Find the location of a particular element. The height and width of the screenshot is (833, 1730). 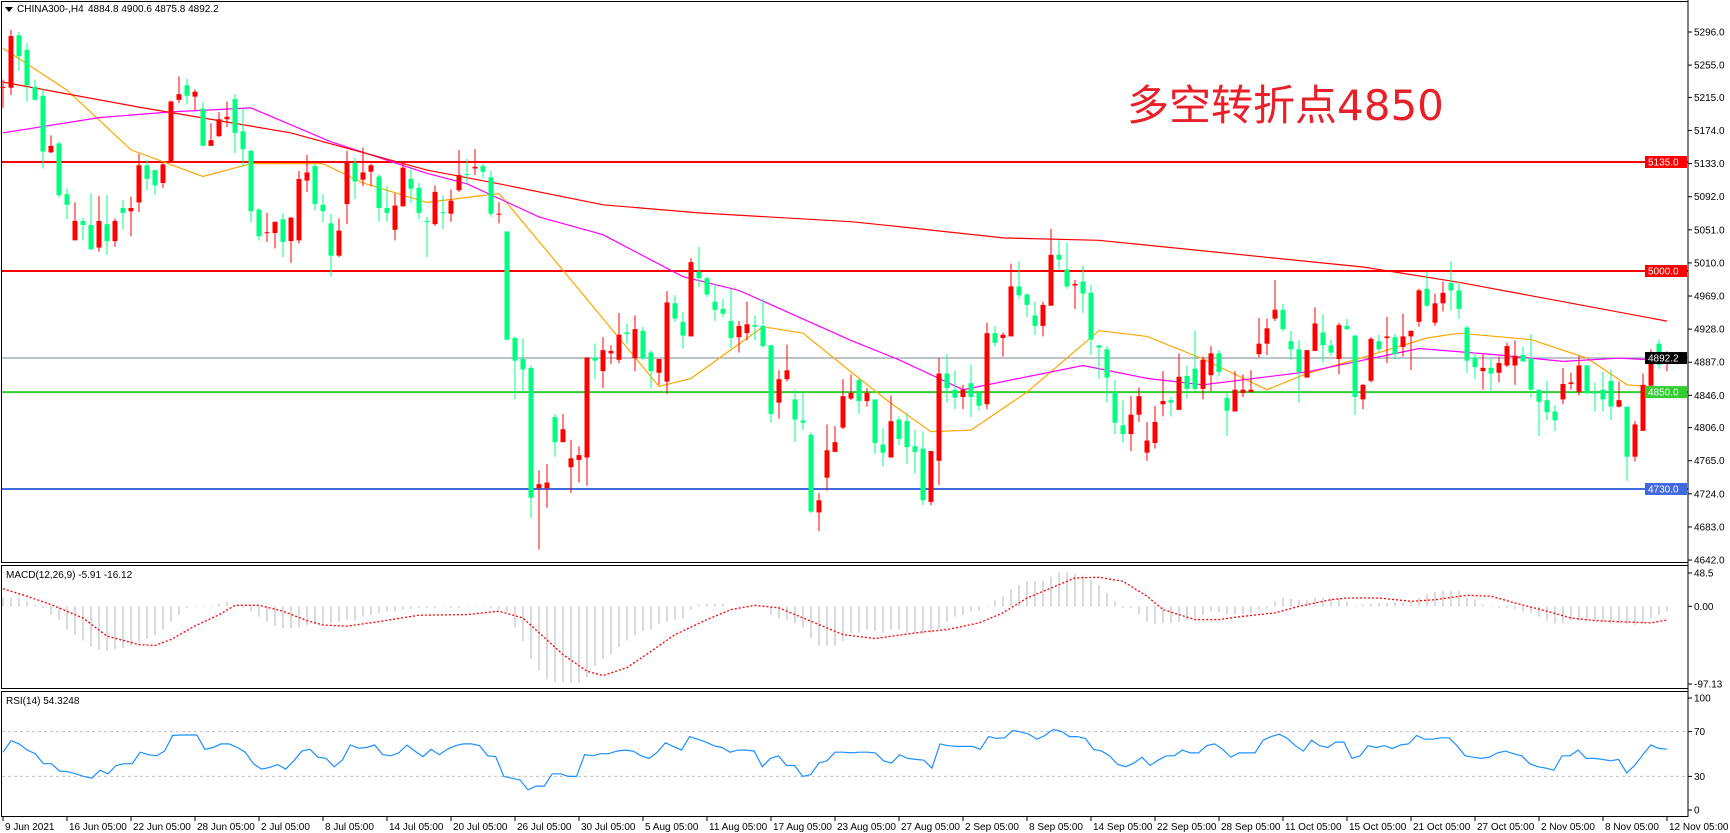

price-tick-label: 4928.0 is located at coordinates (1709, 330).